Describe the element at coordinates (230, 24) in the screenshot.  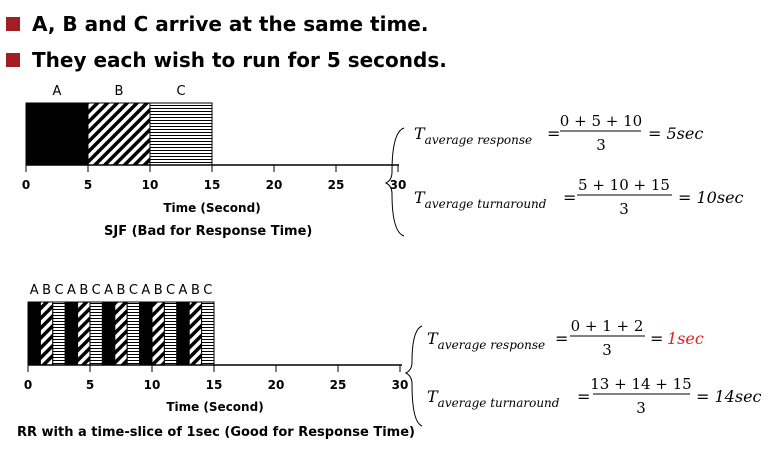
I see `bullet-text-1: A, B and C arrive at the same time.` at that location.